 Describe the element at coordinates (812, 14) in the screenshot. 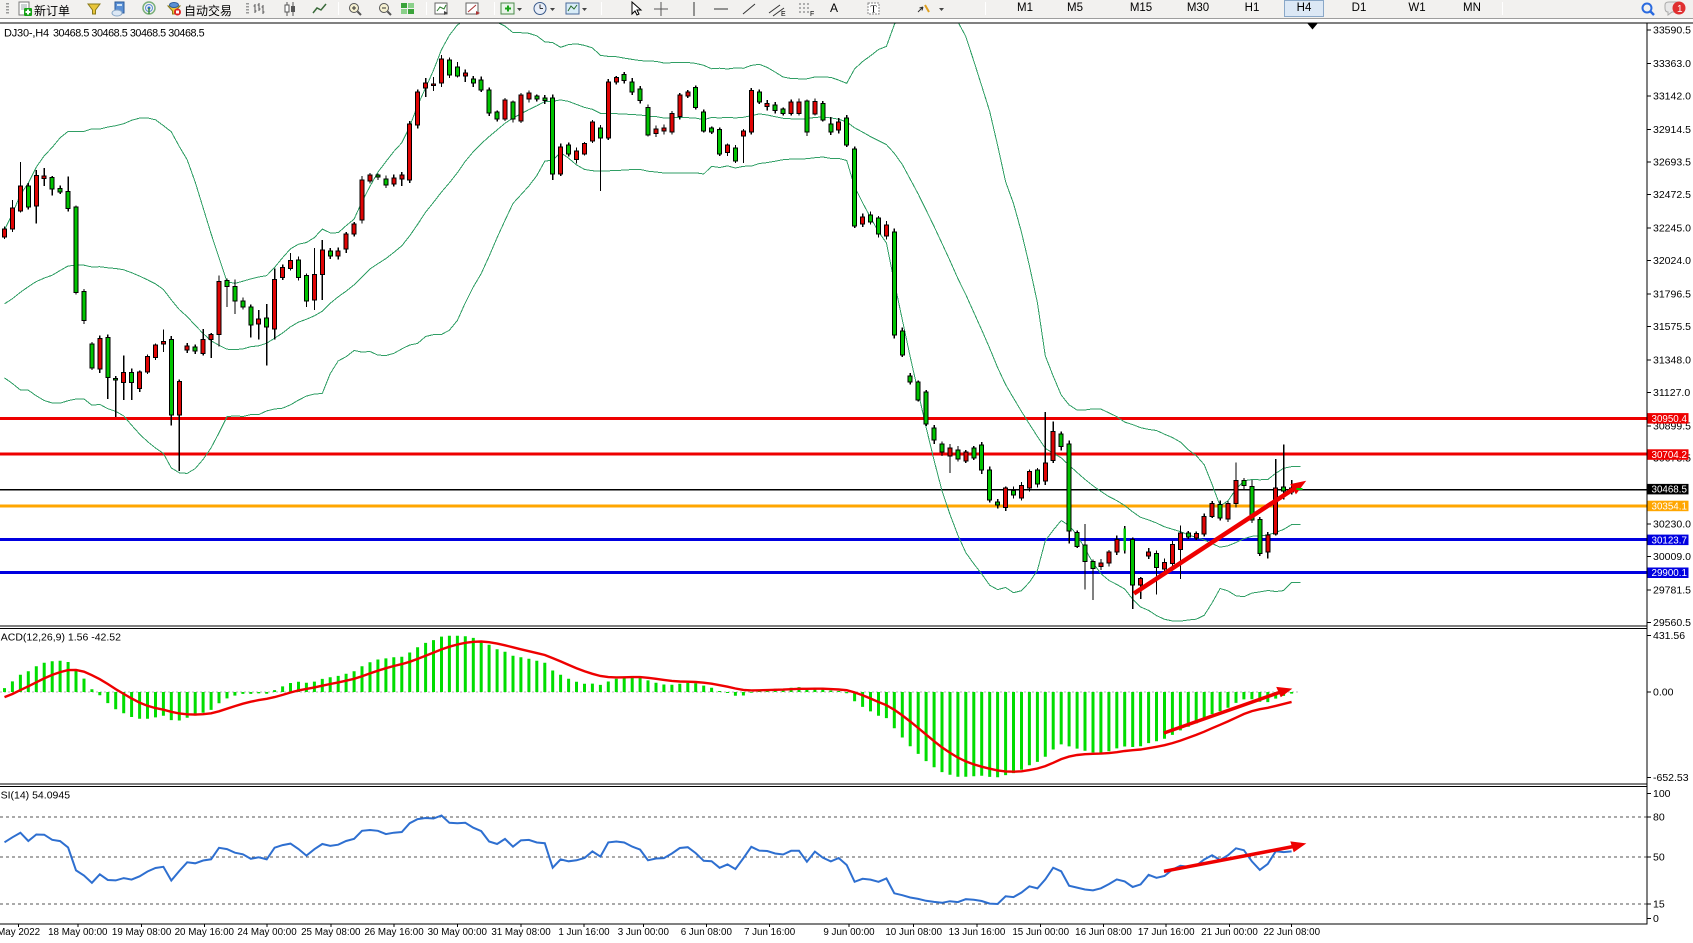

I see `svg-text: F` at that location.